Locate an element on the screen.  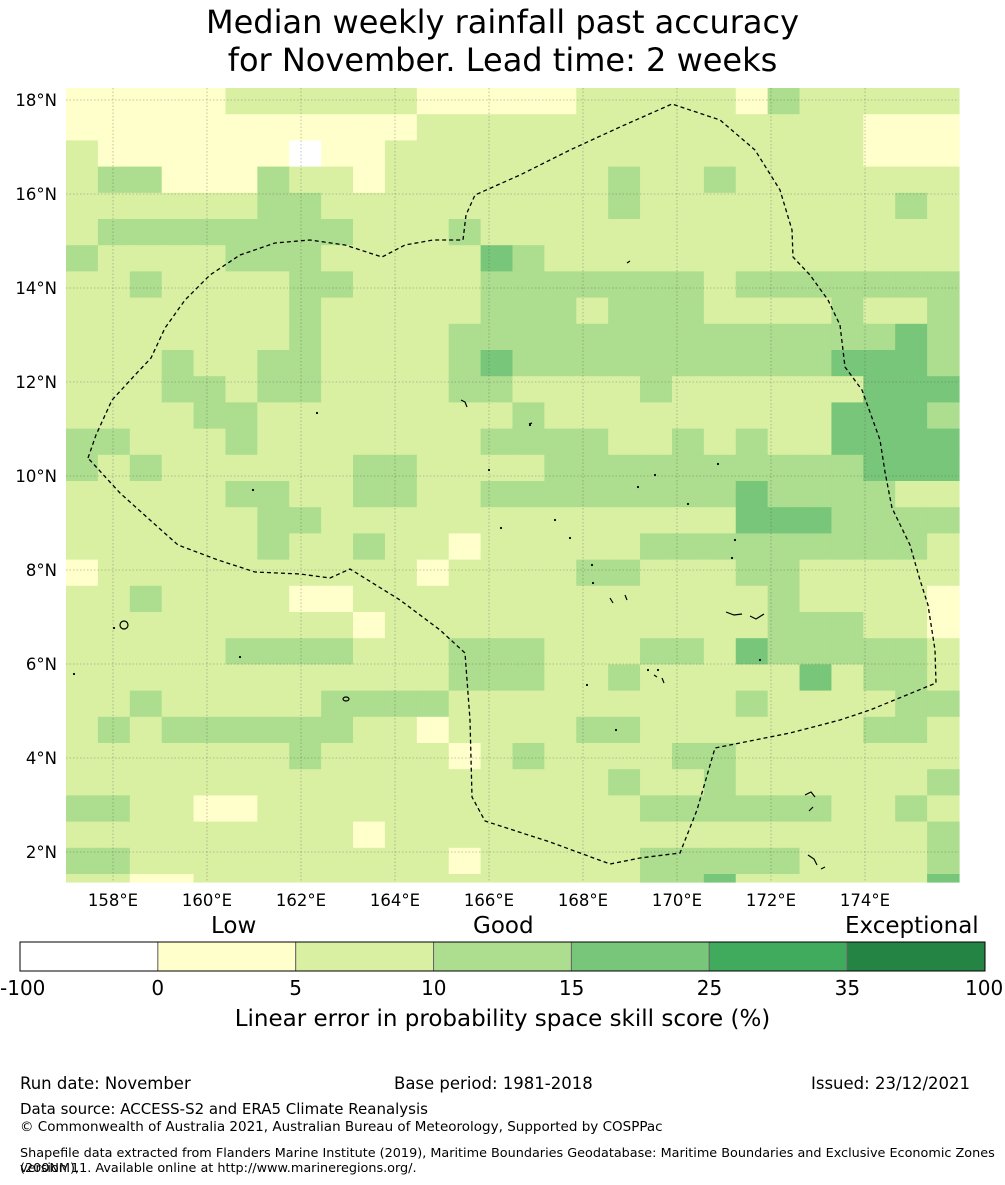
longitude-label: 174°E is located at coordinates (865, 900).